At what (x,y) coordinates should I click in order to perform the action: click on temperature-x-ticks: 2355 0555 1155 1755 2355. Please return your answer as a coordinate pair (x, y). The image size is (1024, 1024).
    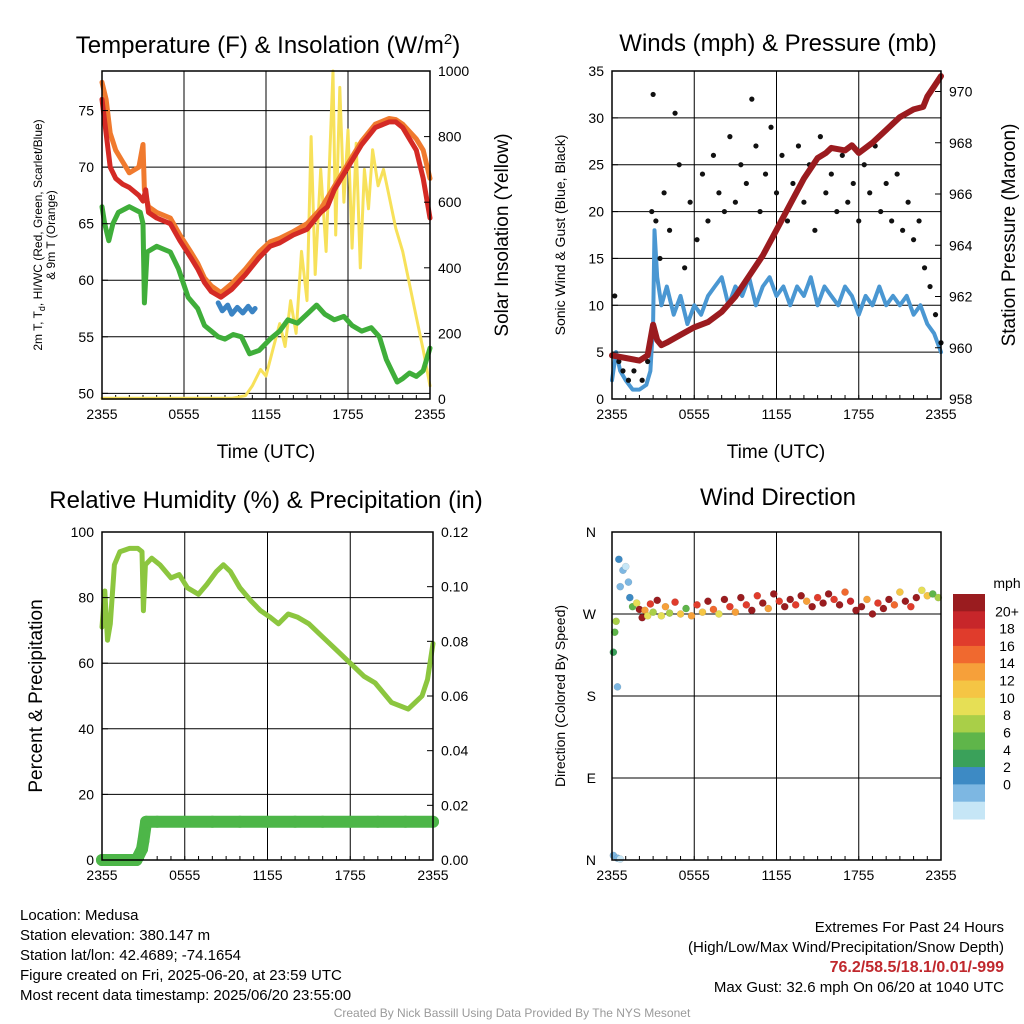
    Looking at the image, I should click on (265, 414).